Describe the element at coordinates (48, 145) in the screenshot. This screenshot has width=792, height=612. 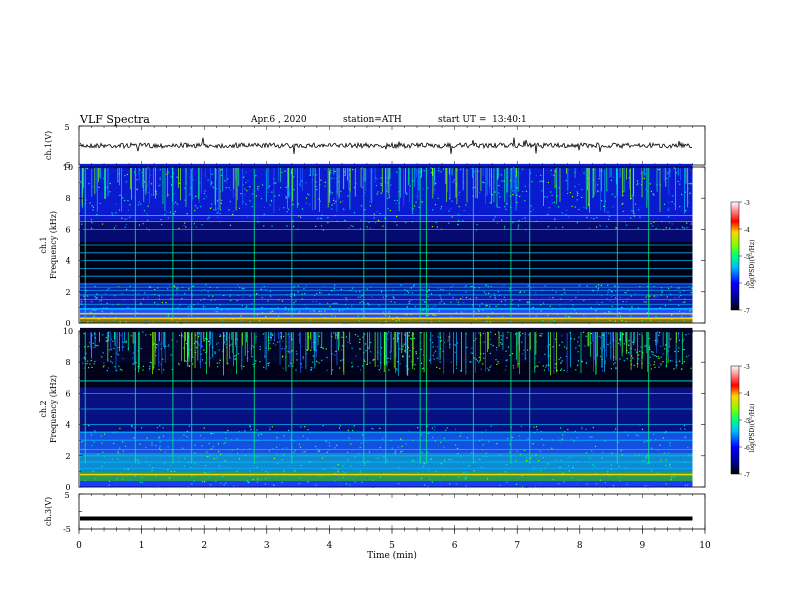
I see `y-axis-label: ch.1(V)` at that location.